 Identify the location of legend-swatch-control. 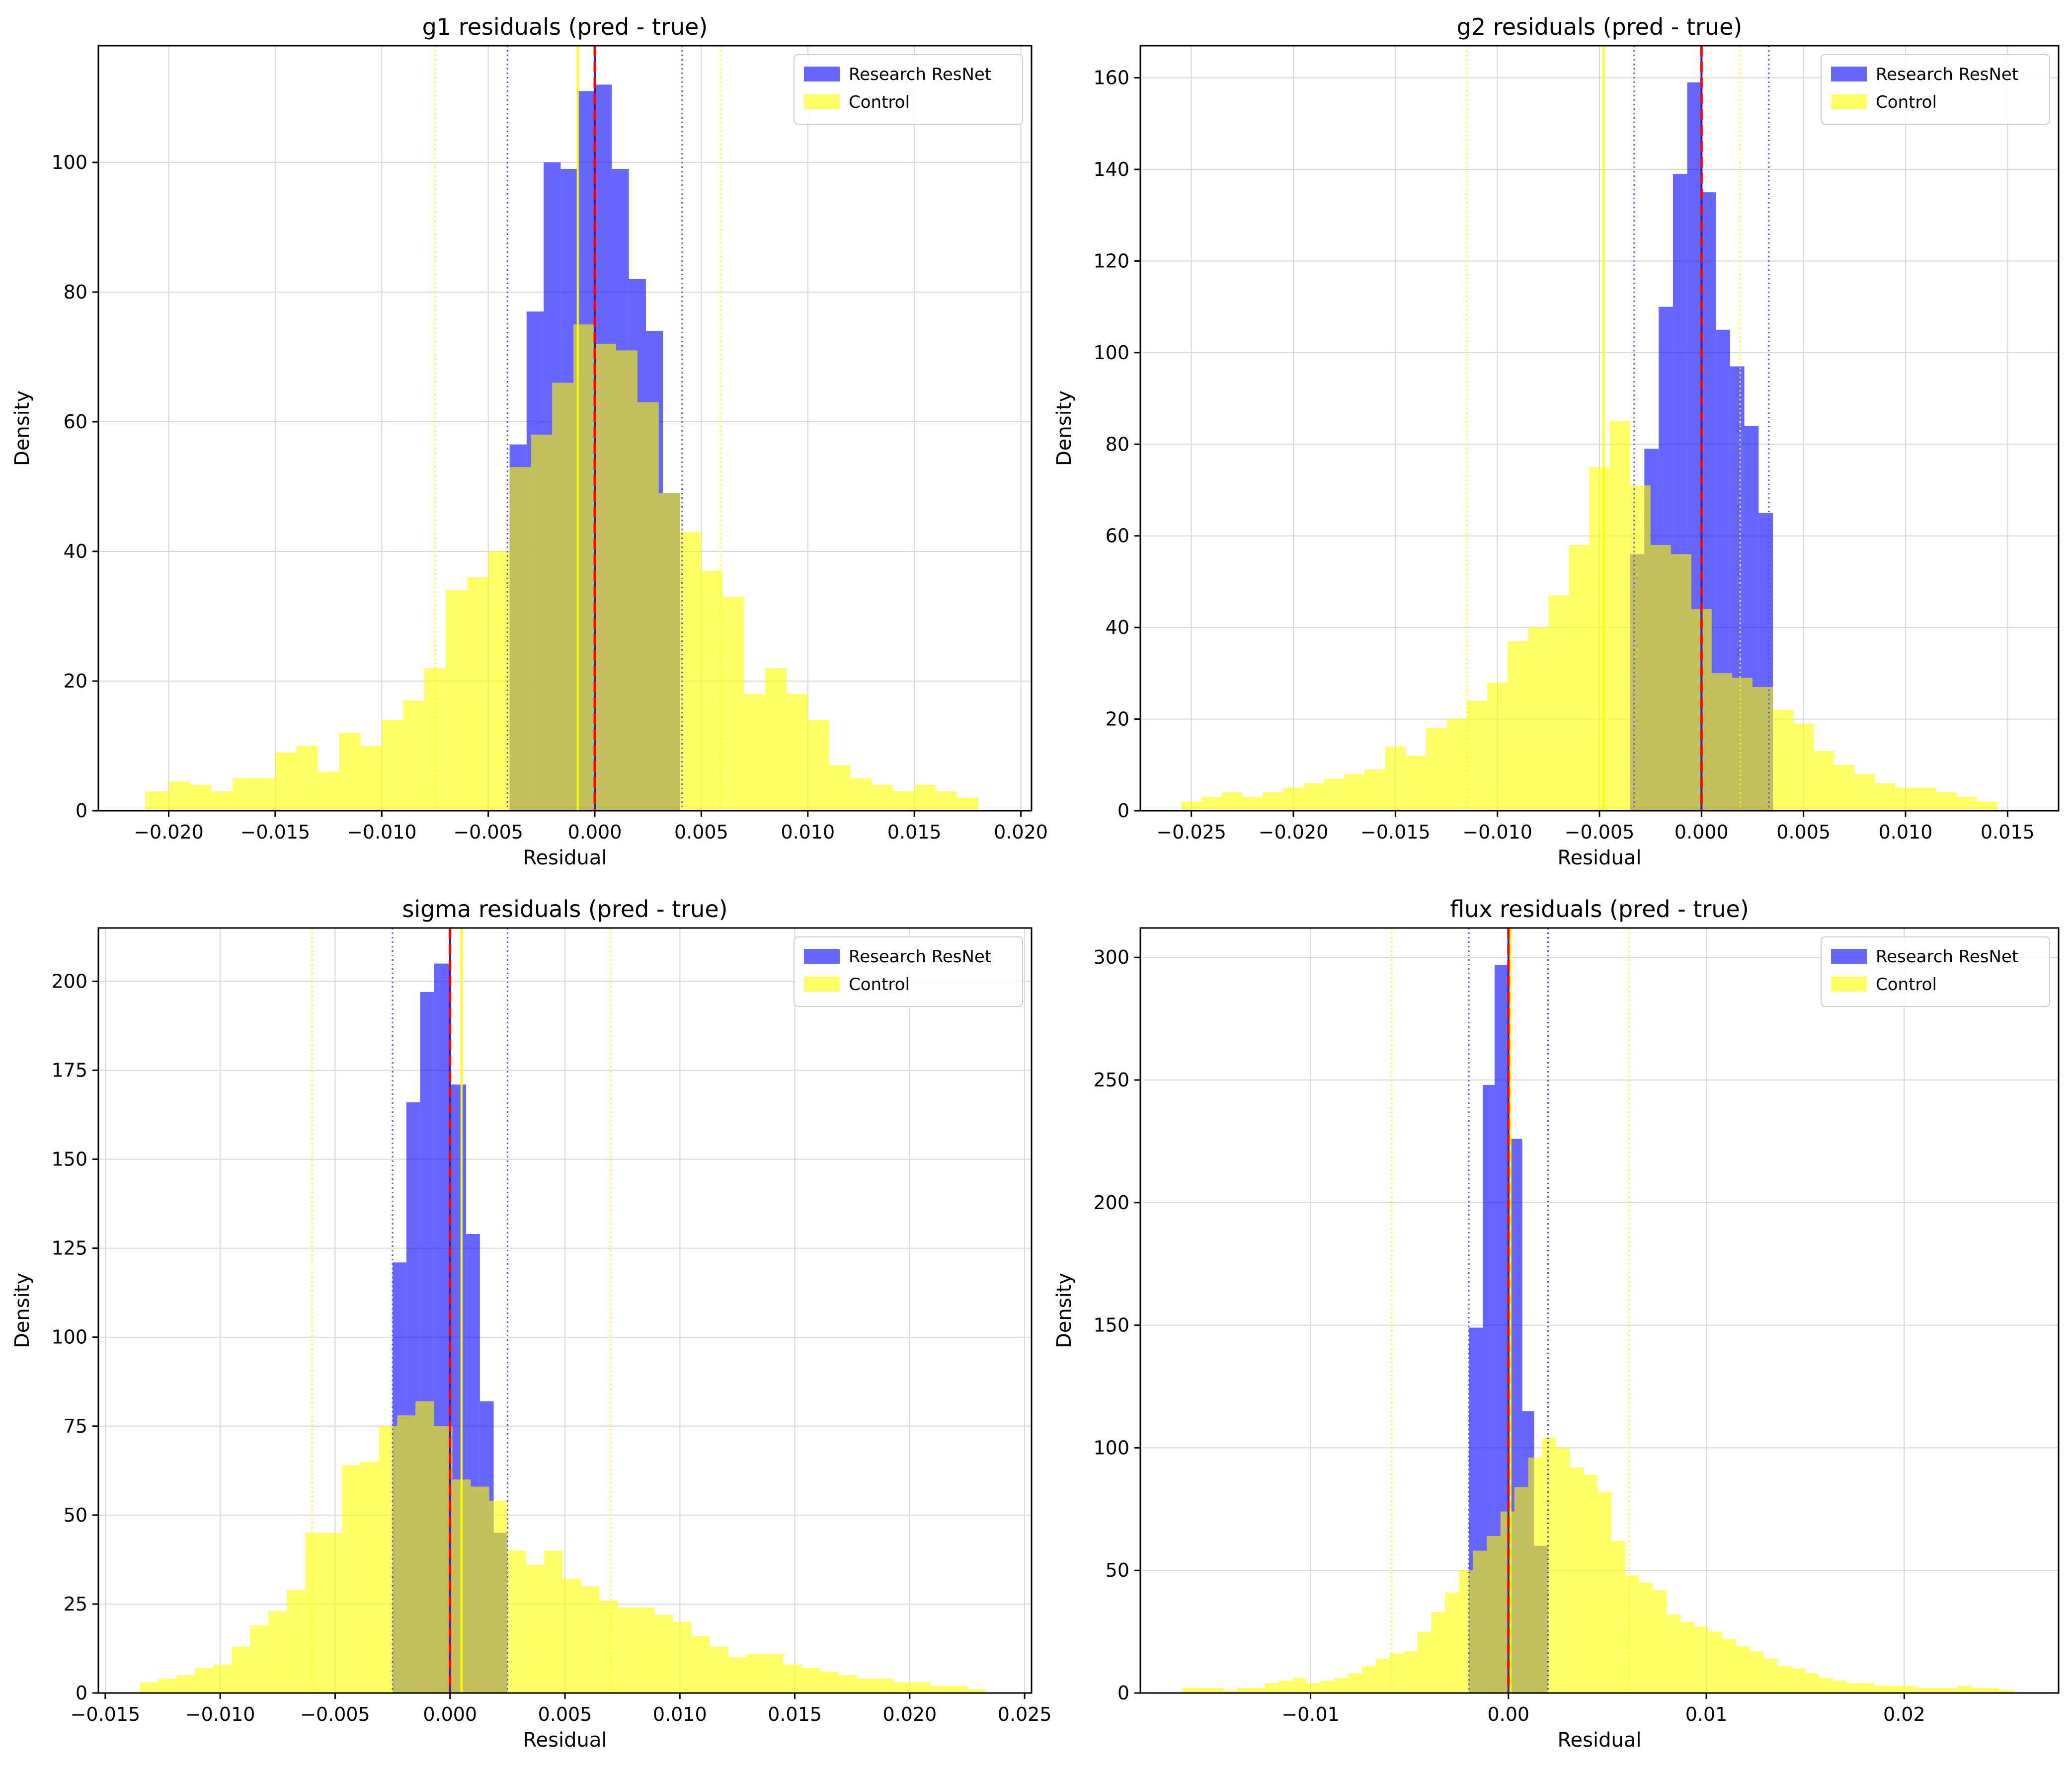
(1849, 102).